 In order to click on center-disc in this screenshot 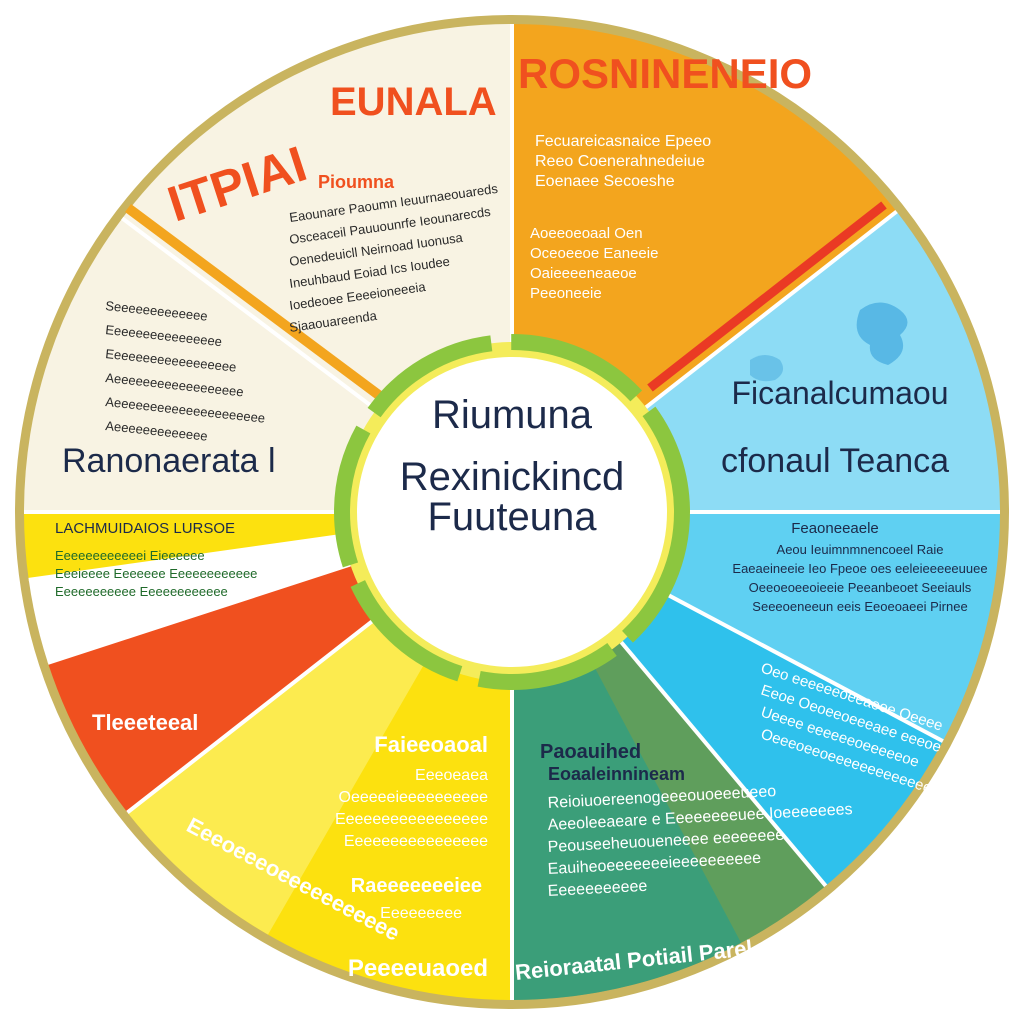, I will do `click(512, 512)`.